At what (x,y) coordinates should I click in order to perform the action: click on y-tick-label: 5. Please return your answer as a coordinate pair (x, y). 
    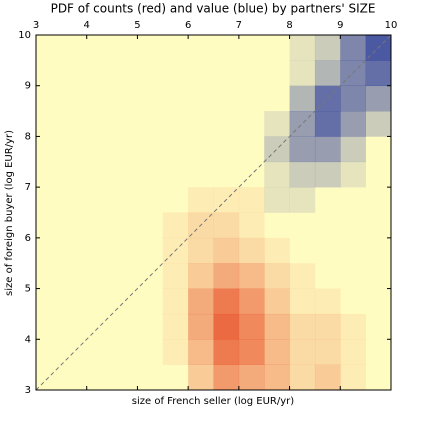
    Looking at the image, I should click on (28, 289).